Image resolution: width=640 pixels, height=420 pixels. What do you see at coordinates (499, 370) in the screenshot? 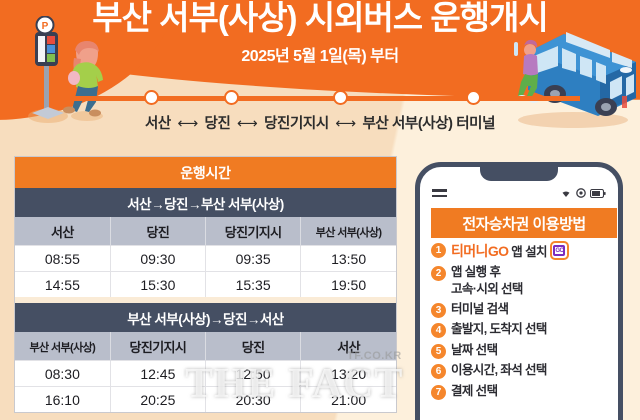
I see `step-text-6: 이용시간, 좌석 선택` at bounding box center [499, 370].